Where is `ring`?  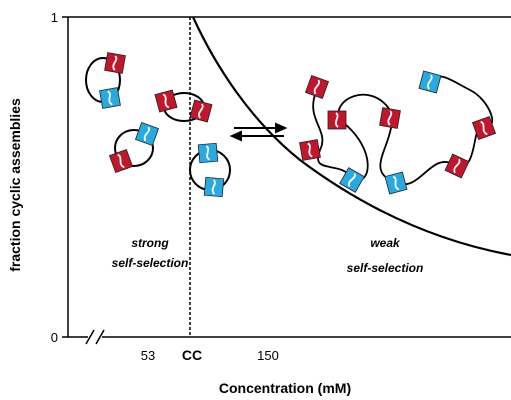
ring is located at coordinates (134, 148).